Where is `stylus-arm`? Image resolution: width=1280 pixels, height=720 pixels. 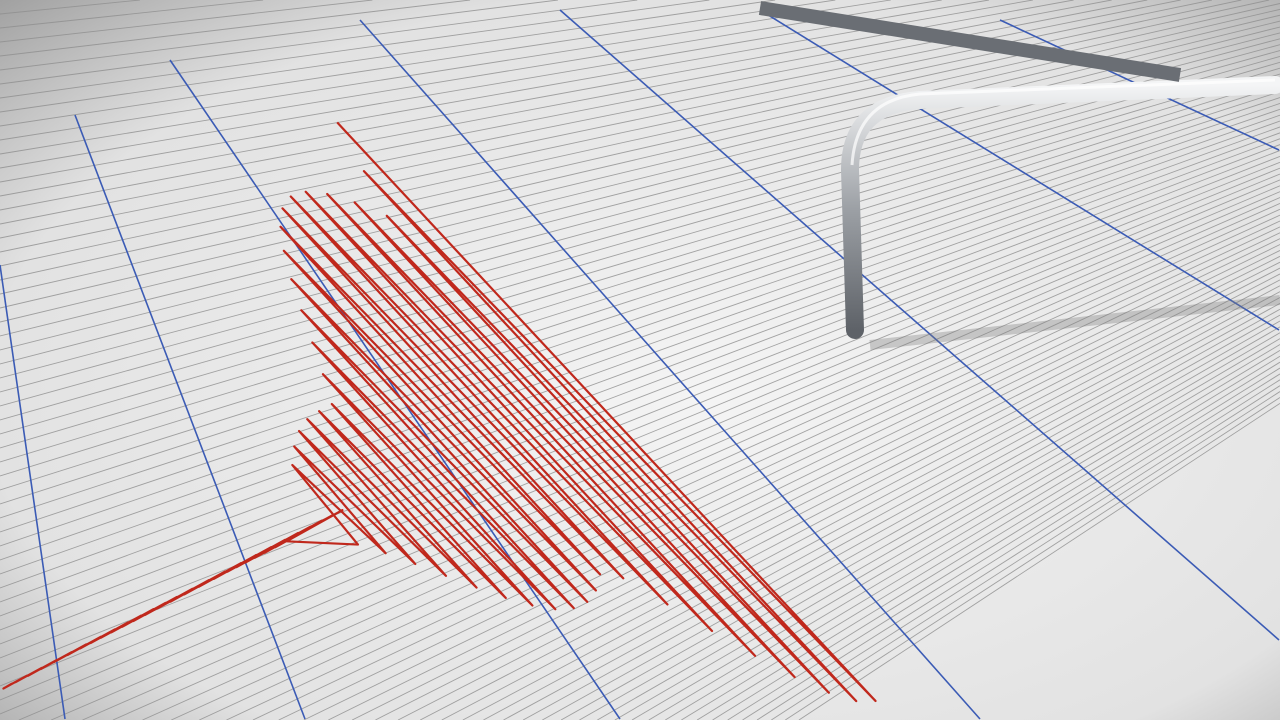 stylus-arm is located at coordinates (970, 41).